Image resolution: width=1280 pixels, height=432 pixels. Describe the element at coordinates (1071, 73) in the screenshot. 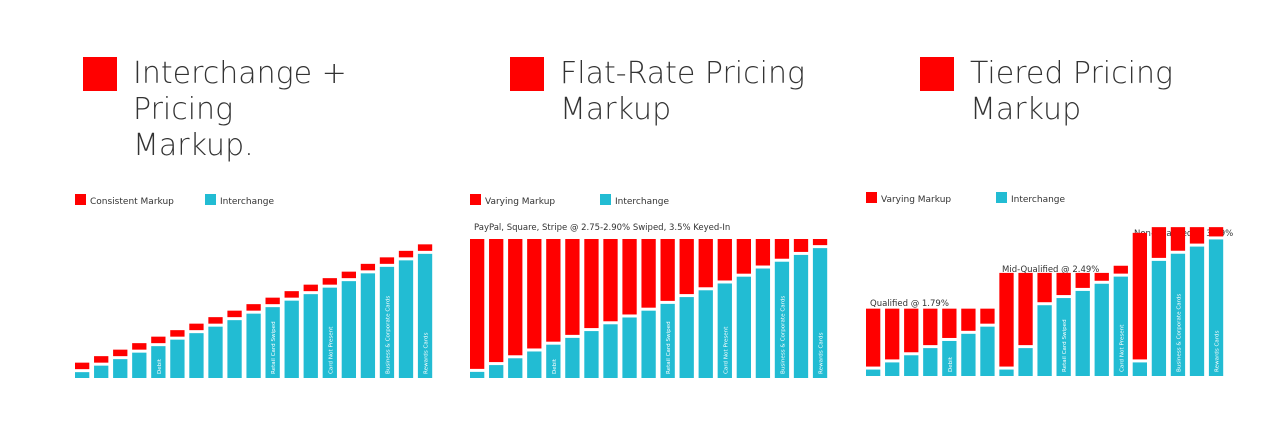

I see `title-line-1: Tiered Pricing` at that location.